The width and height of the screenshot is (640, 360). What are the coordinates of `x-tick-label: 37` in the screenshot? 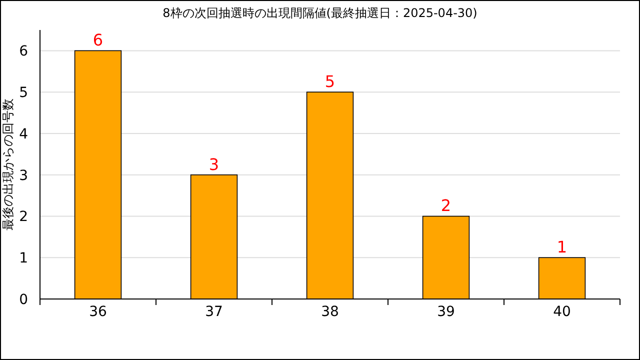 It's located at (214, 312).